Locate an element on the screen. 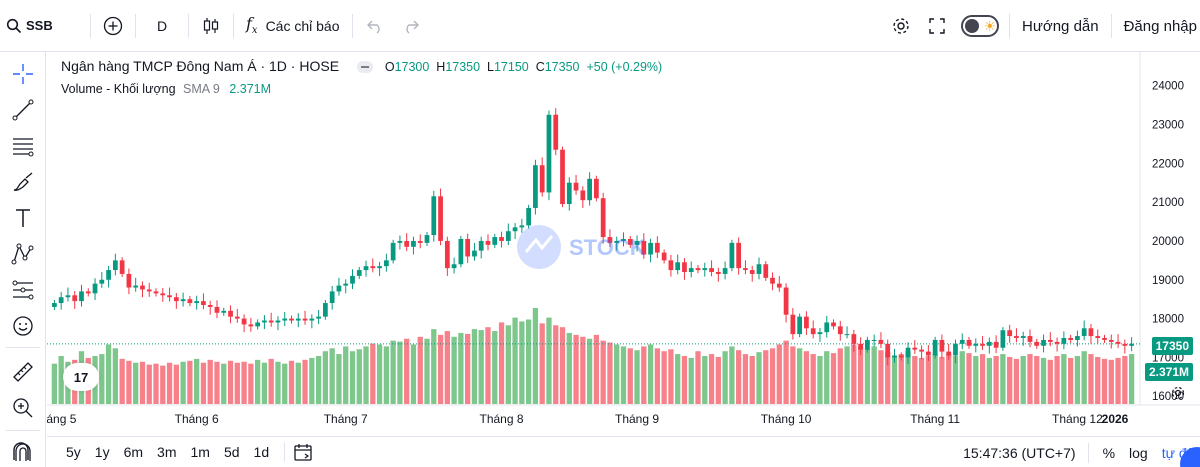 The width and height of the screenshot is (1200, 467). clock-label: 15:47:36 (UTC+7) is located at coordinates (1019, 452).